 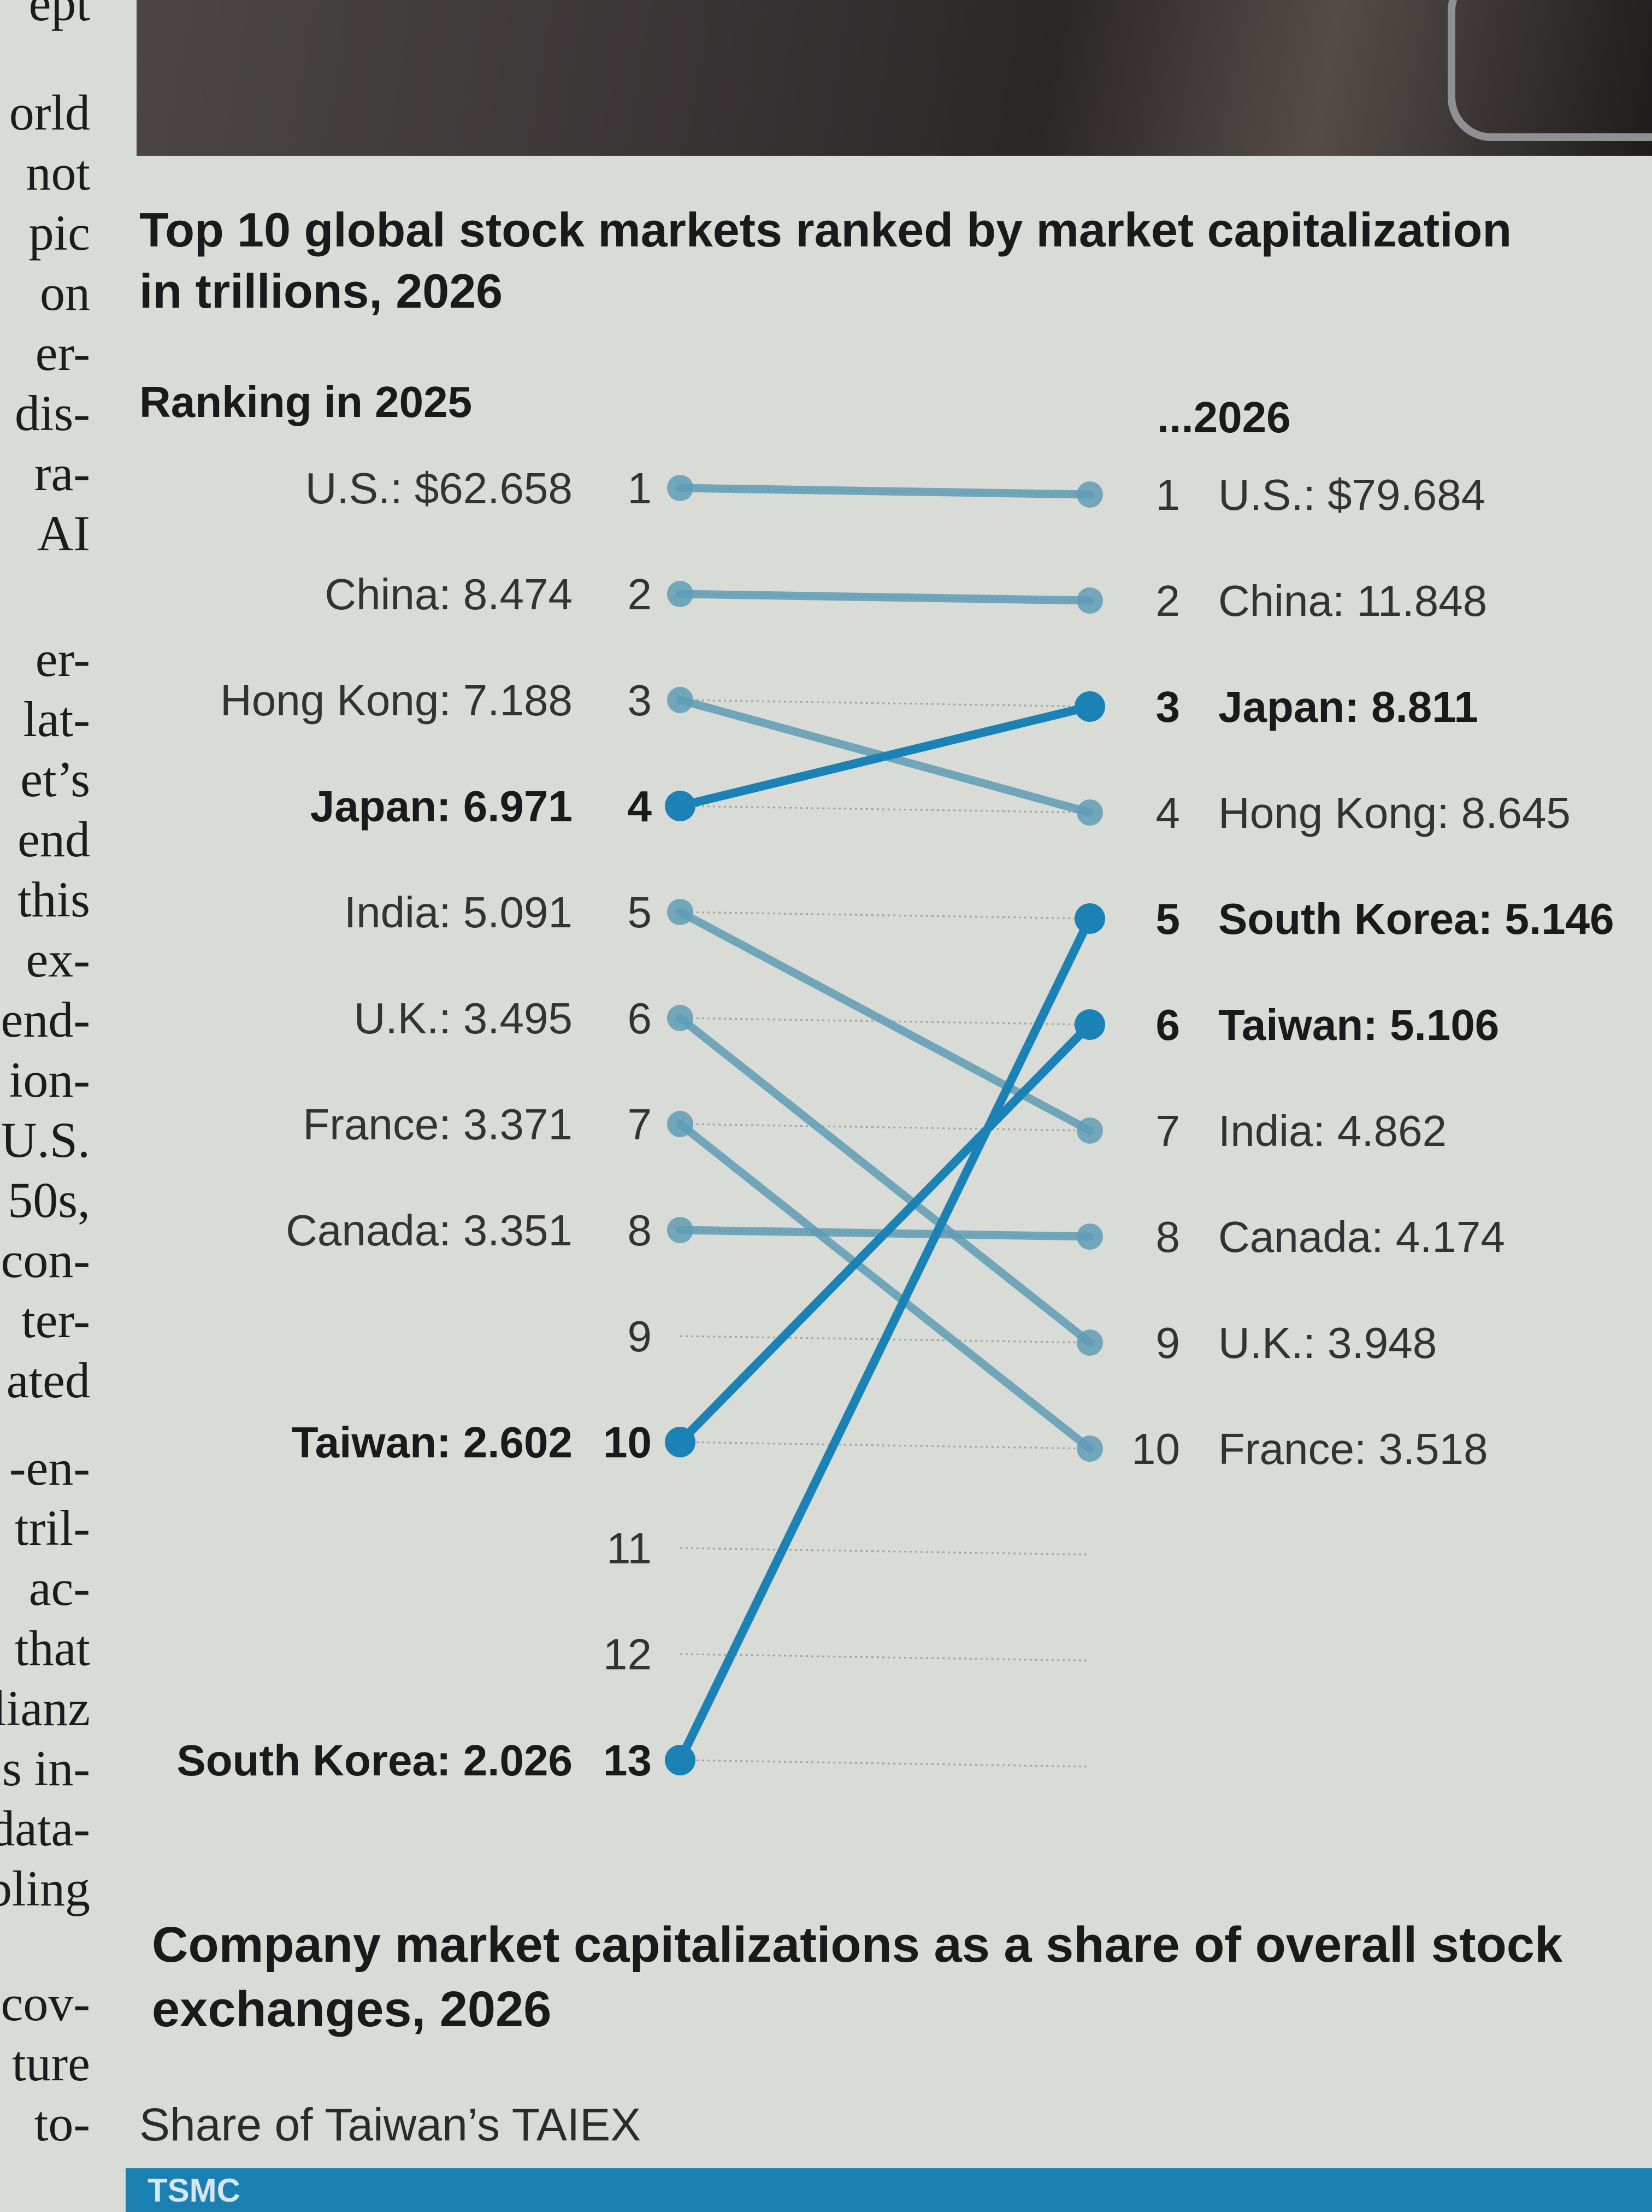 What do you see at coordinates (1168, 919) in the screenshot?
I see `rank-label-2026: 5` at bounding box center [1168, 919].